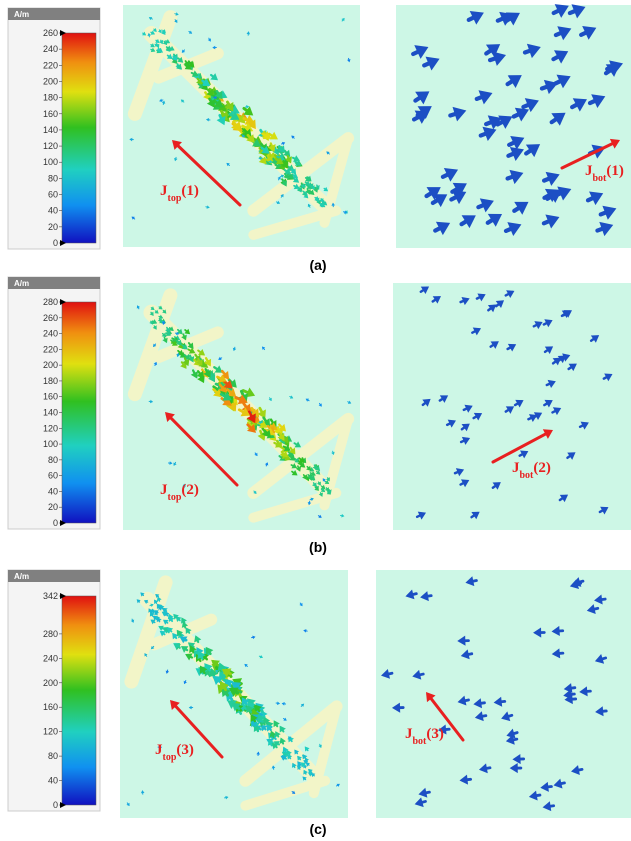 Image resolution: width=631 pixels, height=841 pixels. I want to click on colorbar-tick-label: 180, so click(50, 98).